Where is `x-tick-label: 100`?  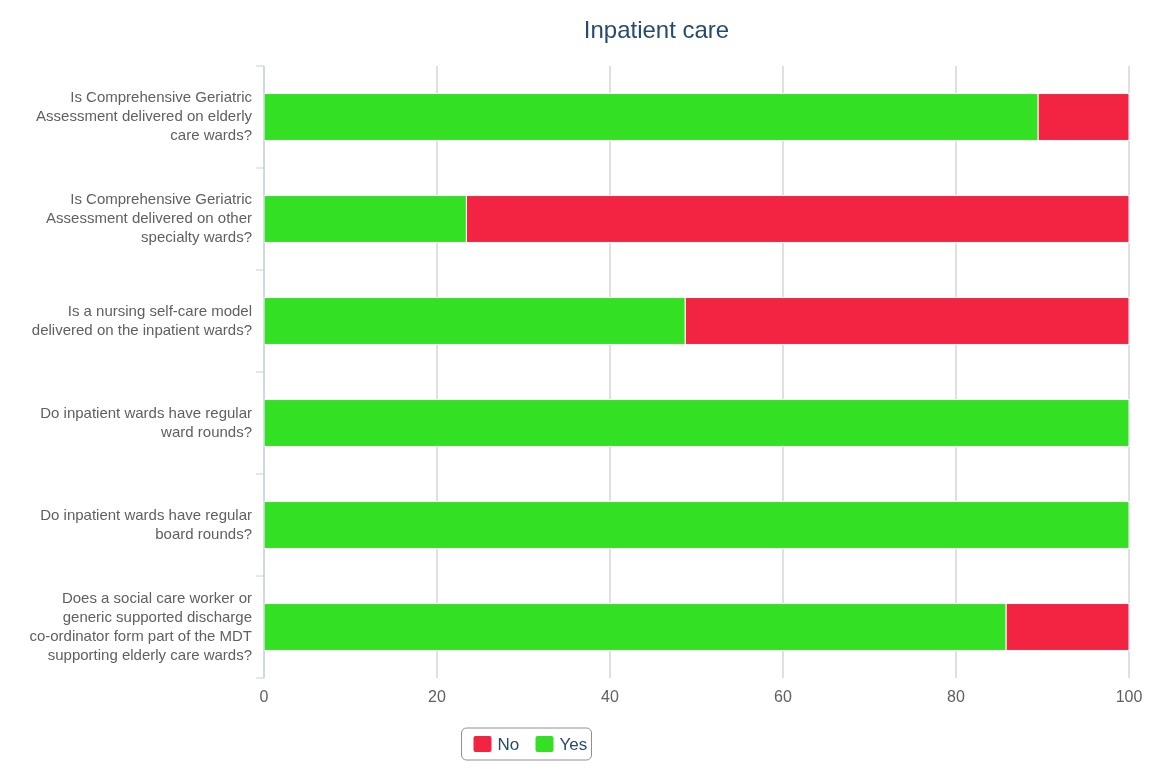 x-tick-label: 100 is located at coordinates (1129, 696).